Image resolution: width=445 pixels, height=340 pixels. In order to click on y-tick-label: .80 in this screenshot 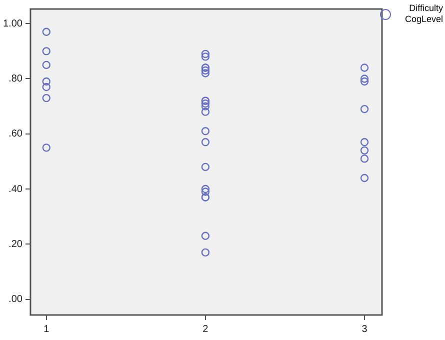, I will do `click(15, 78)`.